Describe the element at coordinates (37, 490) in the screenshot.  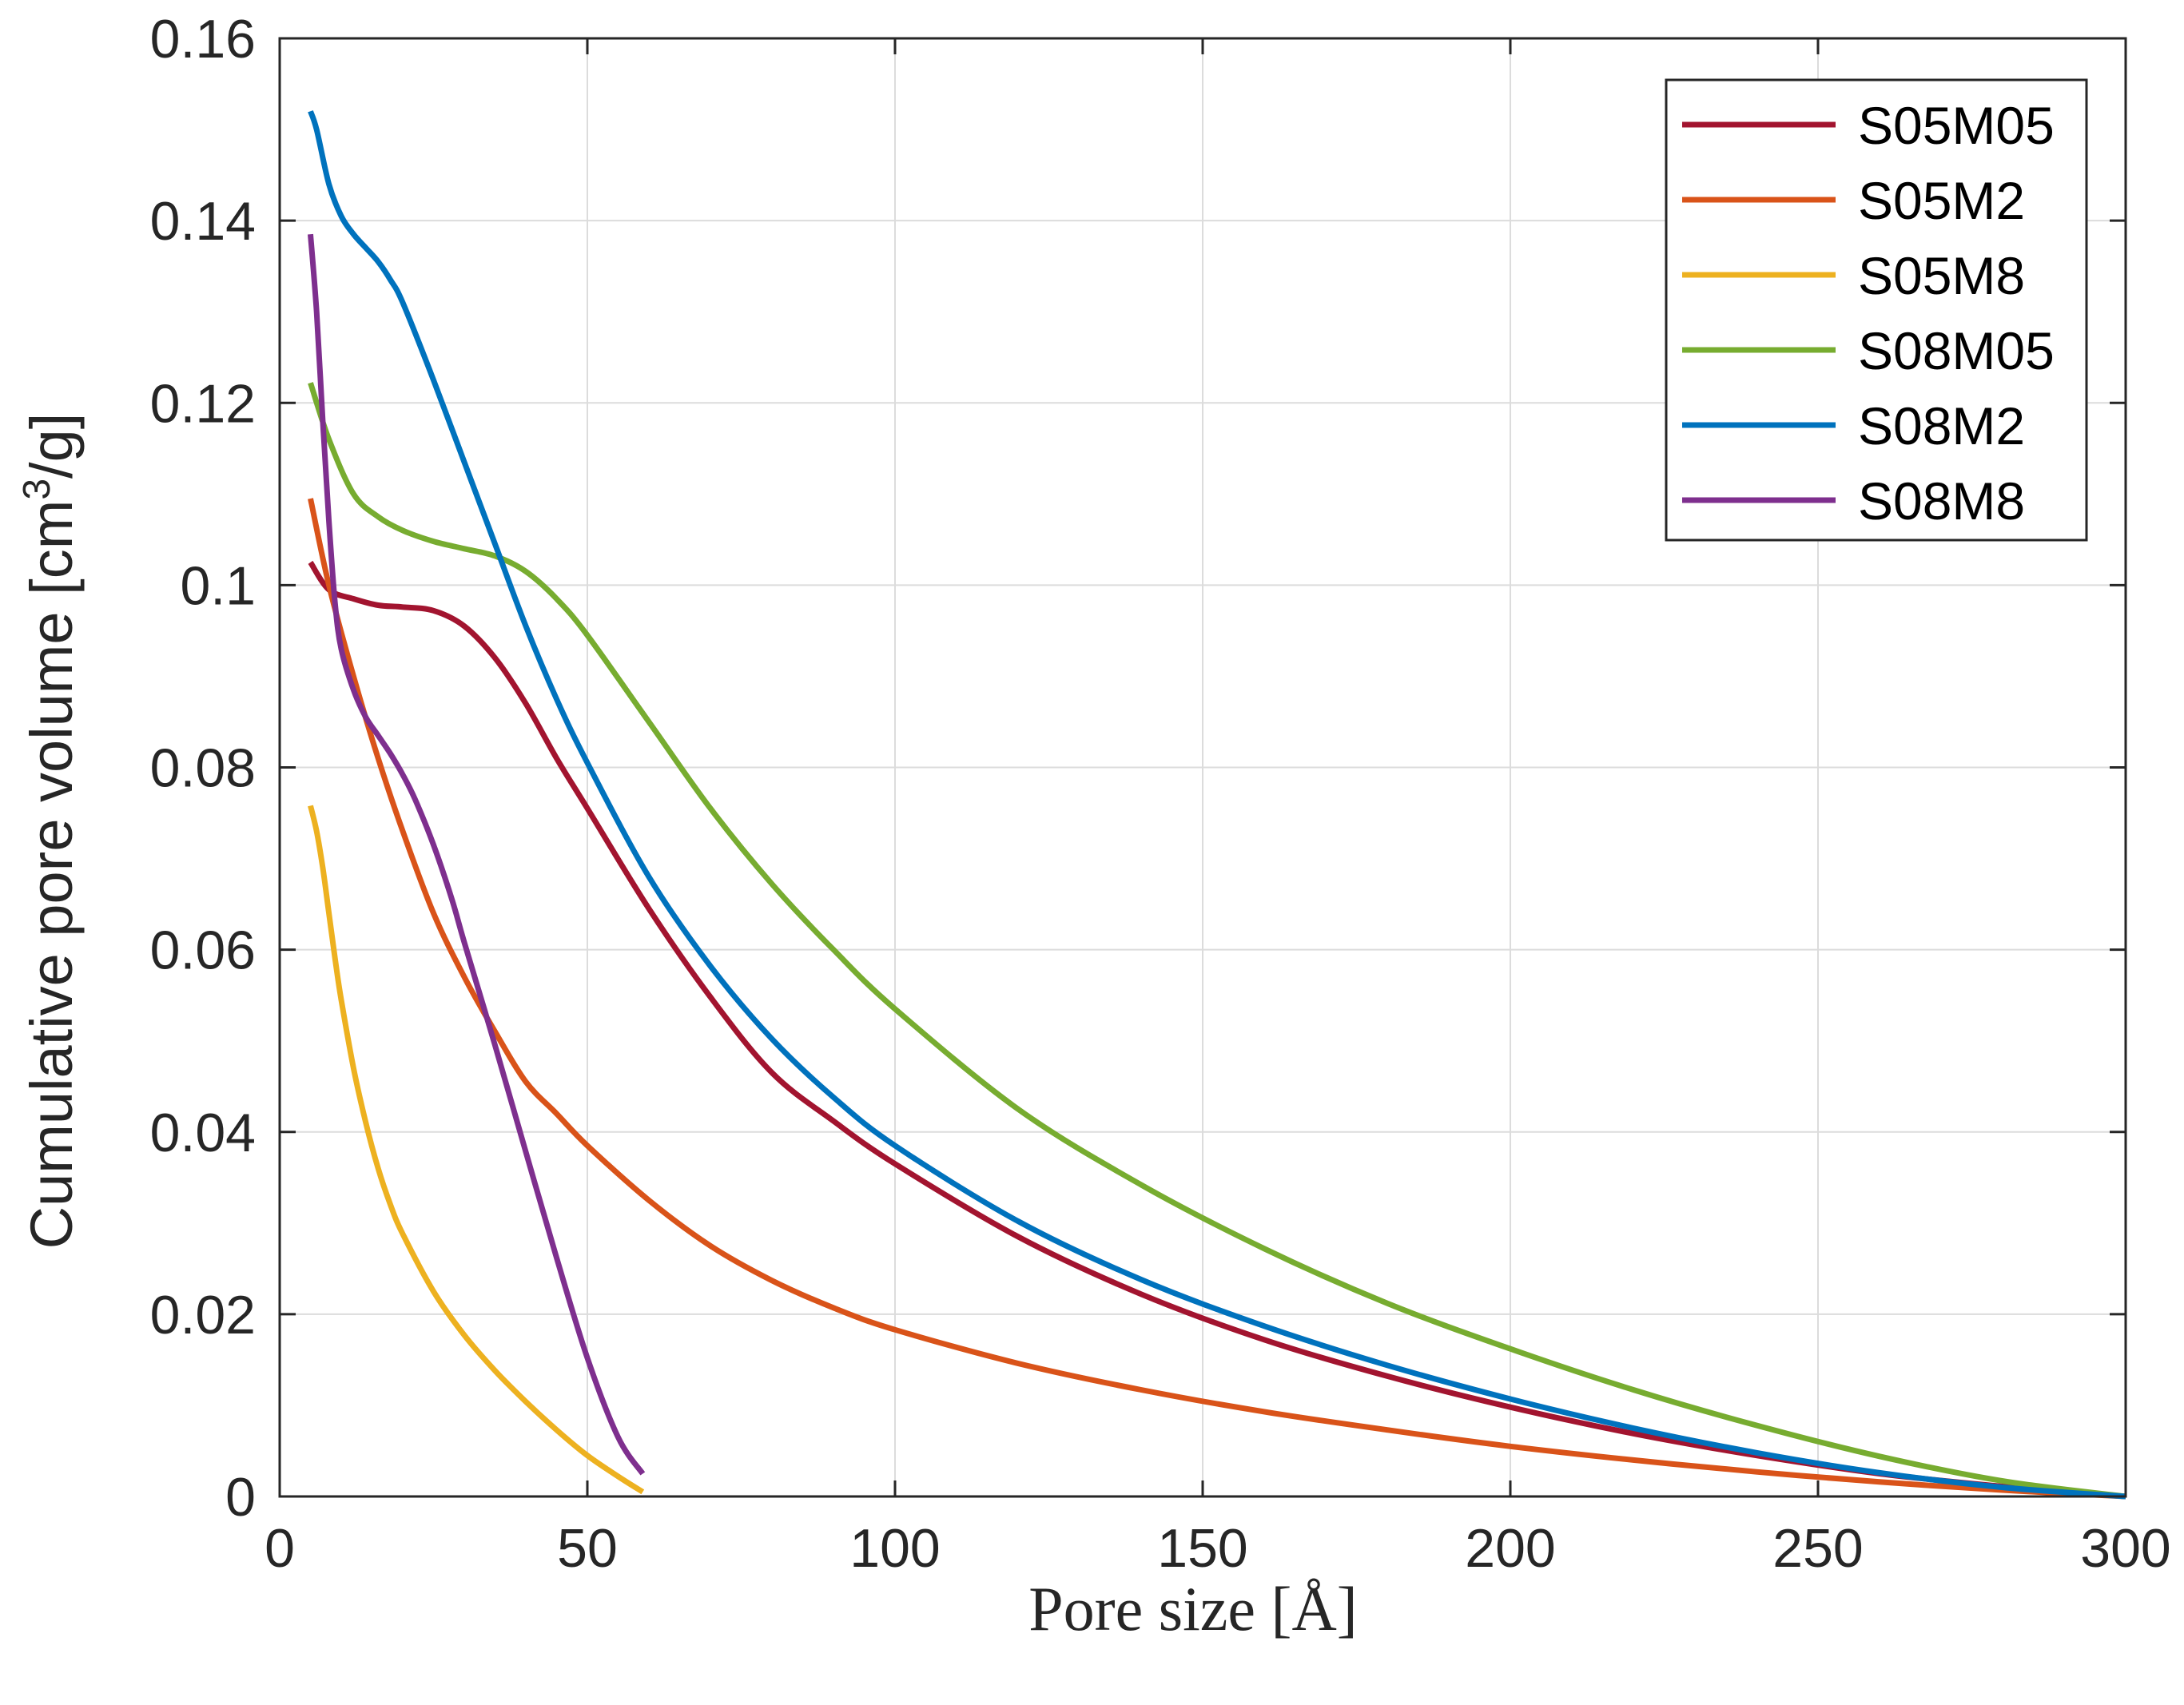
I see `y-axis-title-sup: 3` at that location.